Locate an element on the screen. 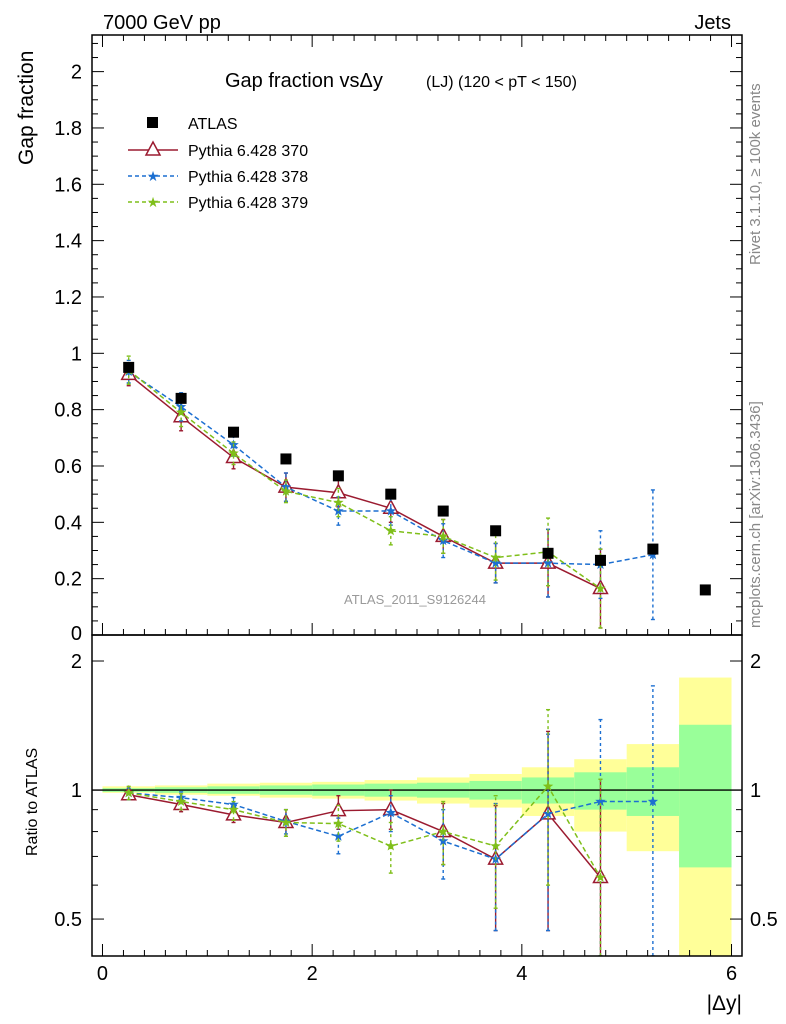 This screenshot has width=786, height=1024. y-axis-title-top: Gap fraction is located at coordinates (26, 108).